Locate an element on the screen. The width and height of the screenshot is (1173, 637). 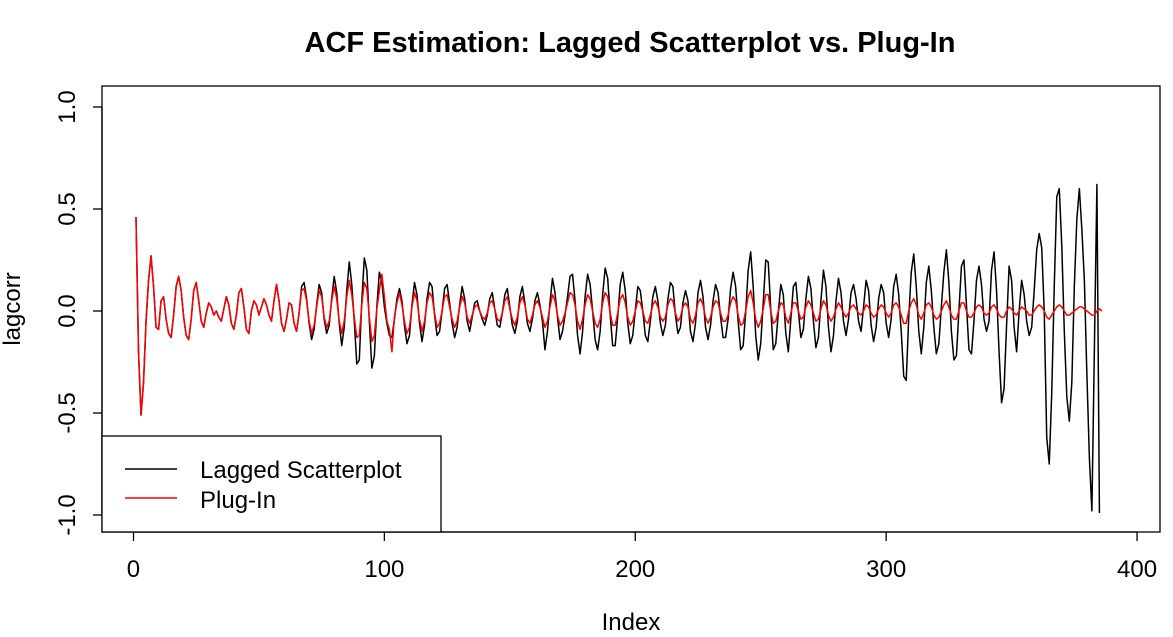
legend-box is located at coordinates (271, 484).